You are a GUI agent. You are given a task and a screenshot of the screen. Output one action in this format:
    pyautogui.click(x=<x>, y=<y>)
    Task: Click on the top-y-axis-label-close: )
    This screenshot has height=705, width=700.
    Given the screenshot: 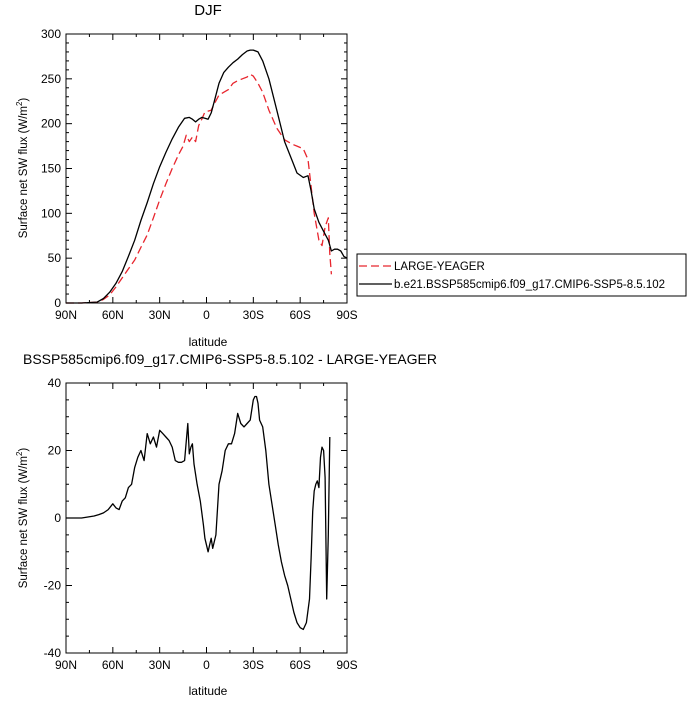 What is the action you would take?
    pyautogui.click(x=24, y=100)
    